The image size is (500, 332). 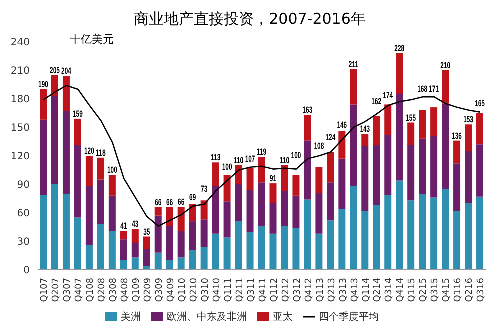 I want to click on x-tick-label: Q213, so click(x=332, y=290).